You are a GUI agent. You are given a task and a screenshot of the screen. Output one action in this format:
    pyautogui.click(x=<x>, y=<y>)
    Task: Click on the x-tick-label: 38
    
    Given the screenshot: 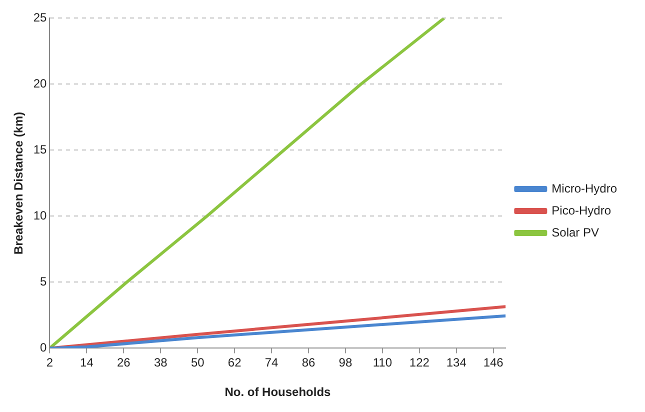 What is the action you would take?
    pyautogui.click(x=161, y=363)
    